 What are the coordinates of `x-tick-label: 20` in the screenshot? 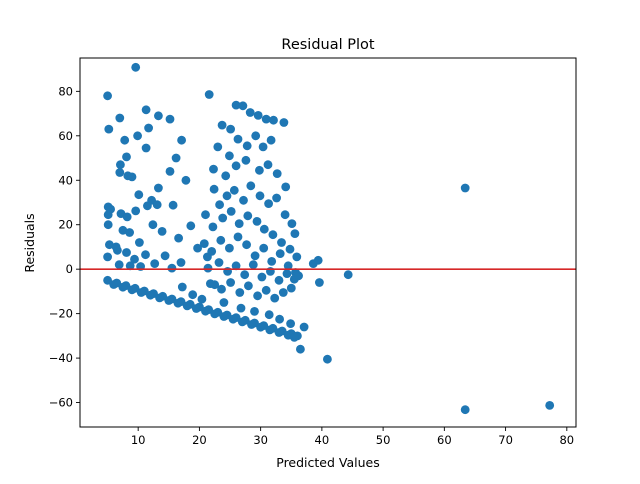 It's located at (199, 440).